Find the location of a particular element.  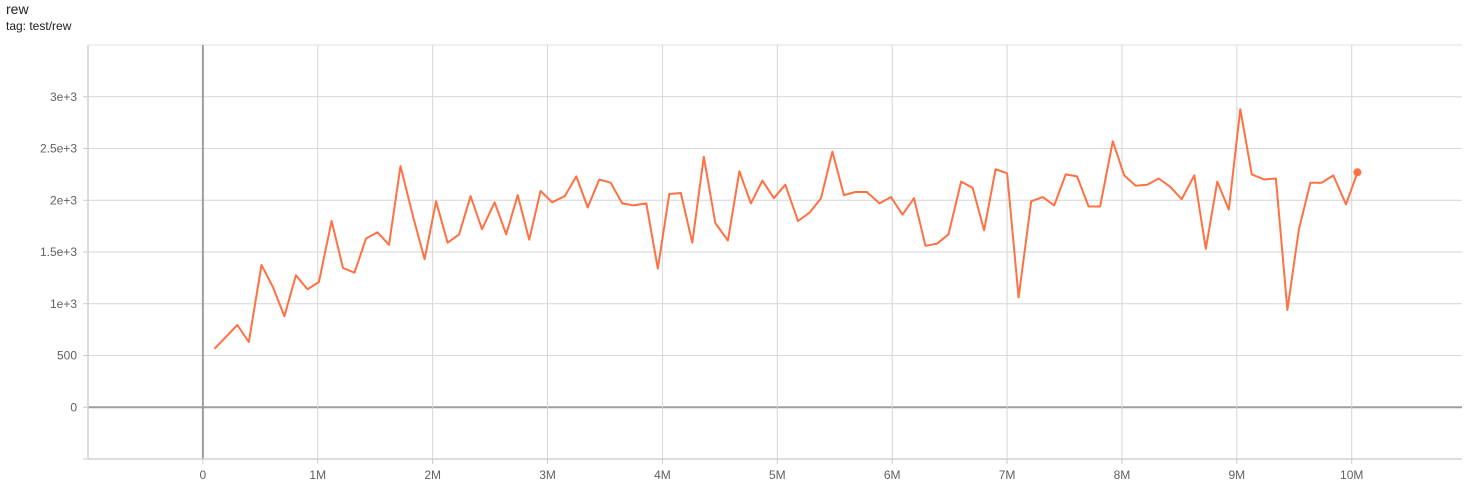

y-tick-label: 0 is located at coordinates (73, 407).